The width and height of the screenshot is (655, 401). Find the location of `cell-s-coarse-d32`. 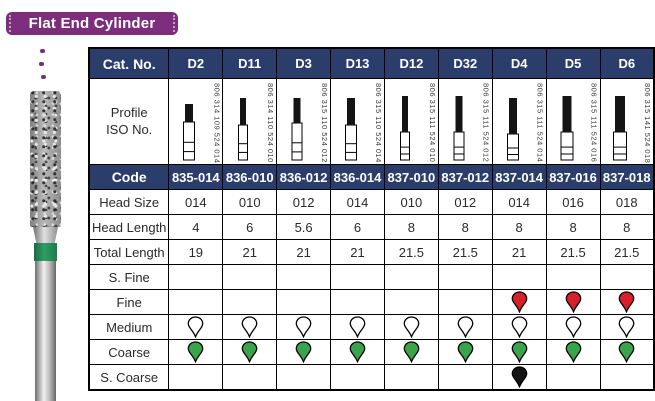

cell-s-coarse-d32 is located at coordinates (465, 377).